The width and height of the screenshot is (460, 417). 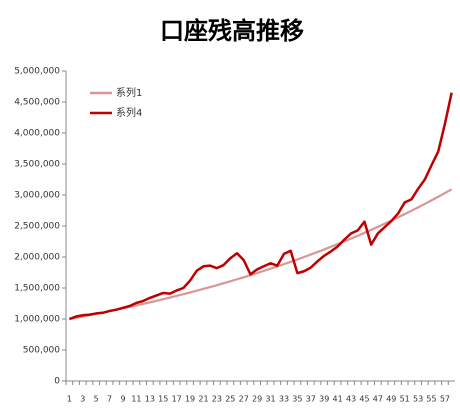 I want to click on y-tick-label: 4,500,000, so click(x=37, y=103).